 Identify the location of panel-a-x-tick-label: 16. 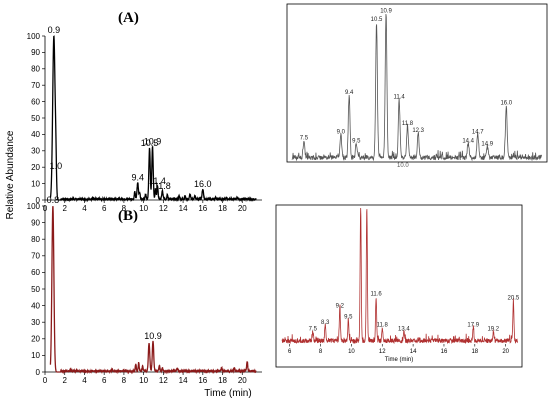
(202, 208).